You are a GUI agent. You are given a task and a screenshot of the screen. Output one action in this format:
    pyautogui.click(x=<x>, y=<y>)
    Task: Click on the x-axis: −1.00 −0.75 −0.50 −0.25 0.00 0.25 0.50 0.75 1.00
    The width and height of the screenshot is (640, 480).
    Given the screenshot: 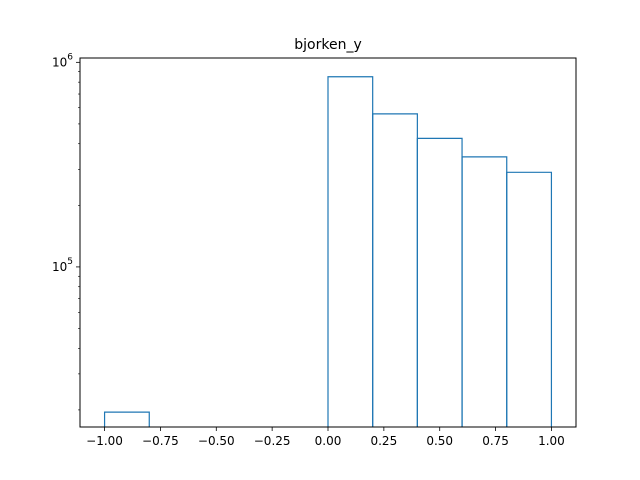 What is the action you would take?
    pyautogui.click(x=325, y=437)
    